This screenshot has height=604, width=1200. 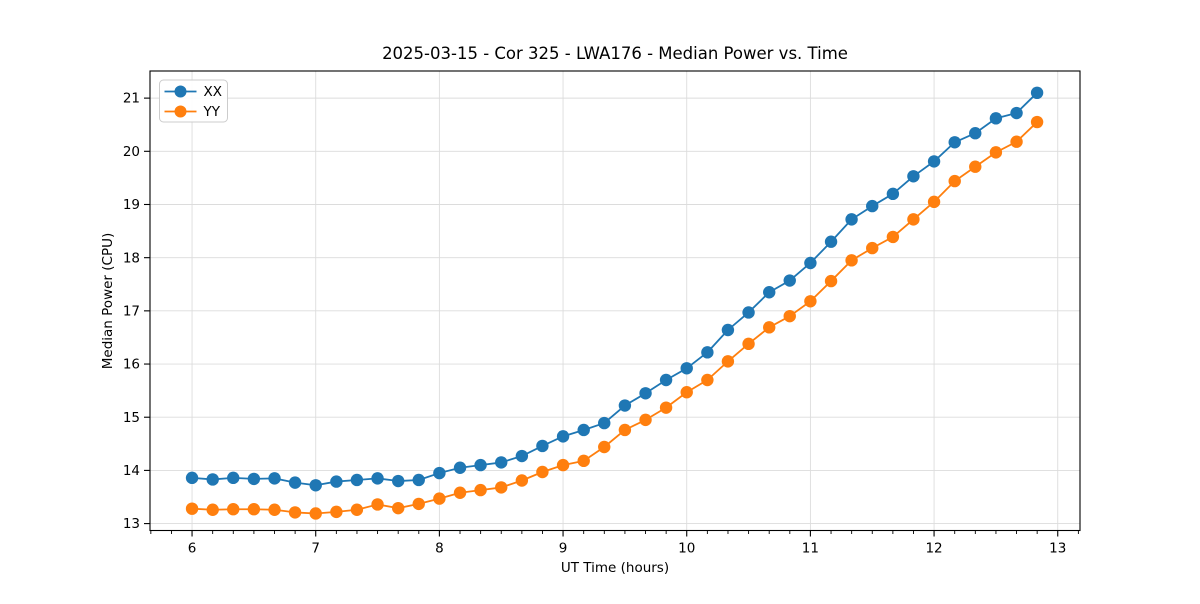 I want to click on legend-label: XX, so click(x=213, y=92).